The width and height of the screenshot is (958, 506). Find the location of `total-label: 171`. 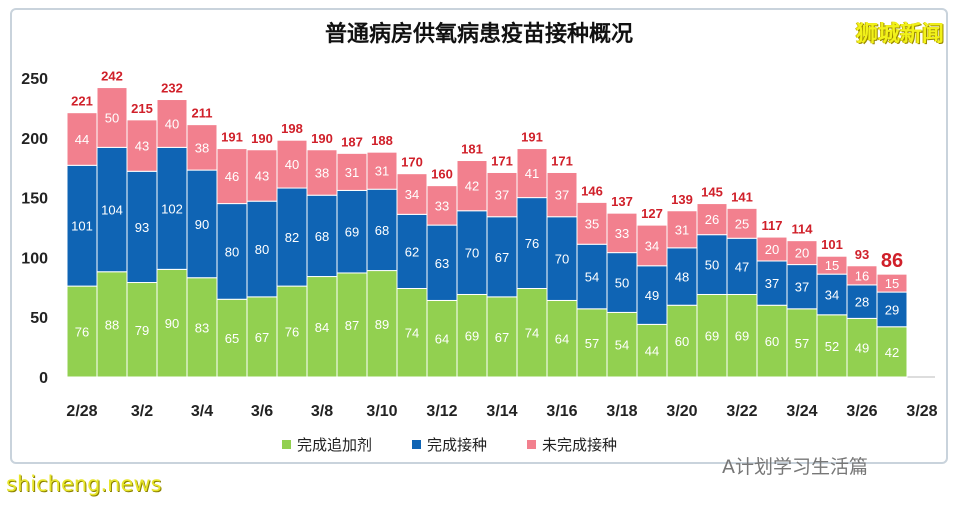

total-label: 171 is located at coordinates (562, 160).